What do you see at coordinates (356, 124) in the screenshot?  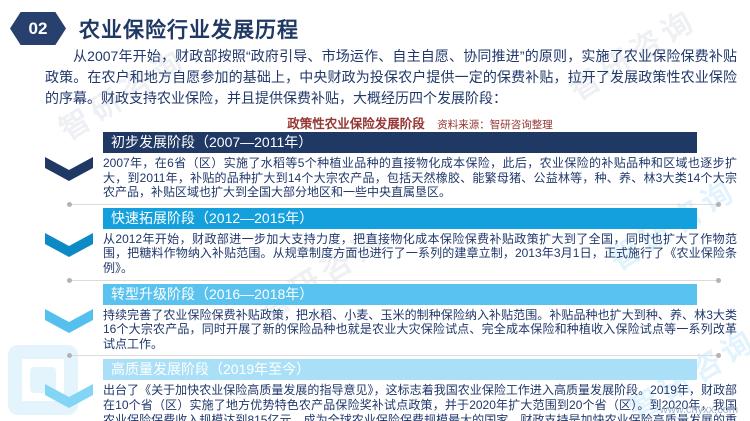 I see `chart-caption: 政策性农业保险发展阶段` at bounding box center [356, 124].